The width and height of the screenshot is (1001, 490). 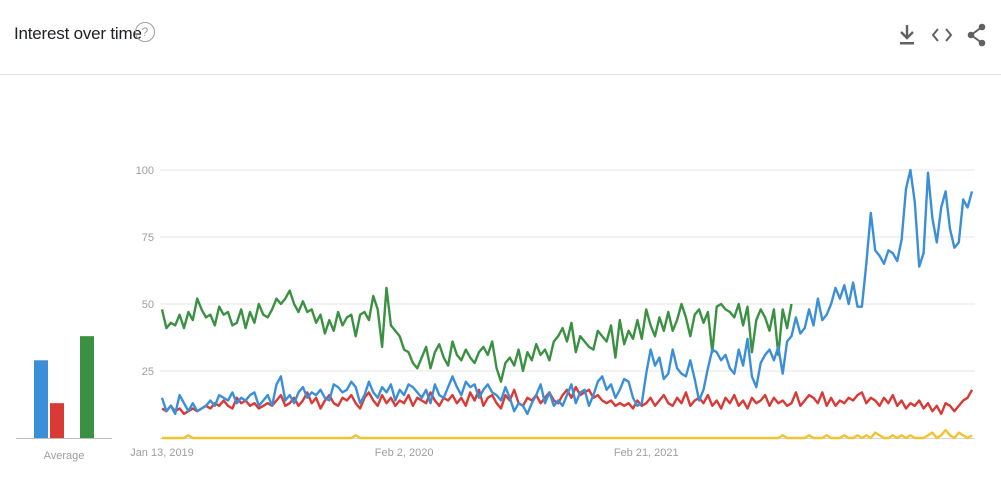 I want to click on x-tick-label: Feb 2, 2020, so click(x=404, y=453).